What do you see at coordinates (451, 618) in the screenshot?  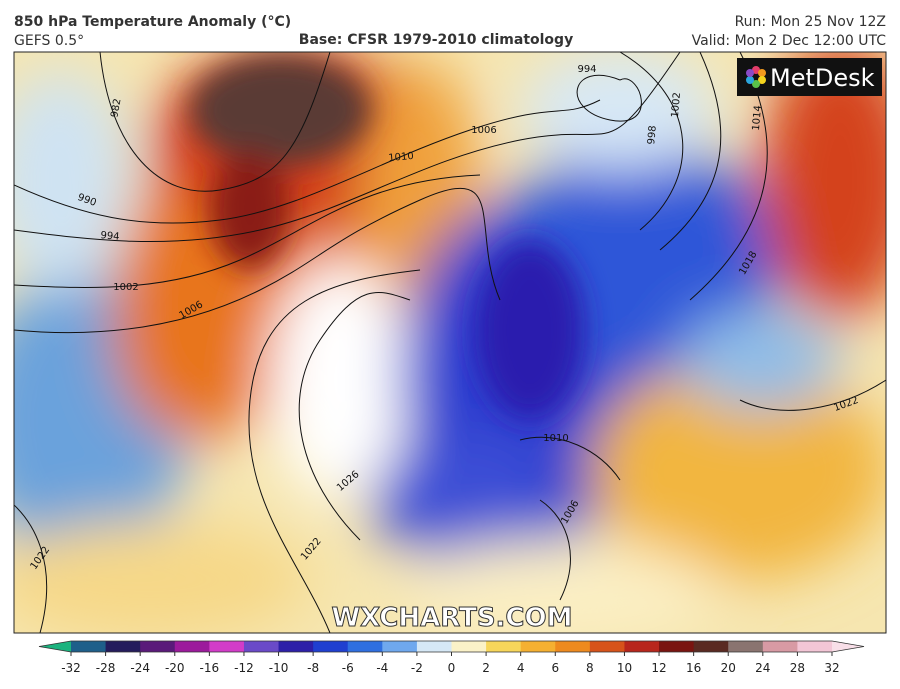 I see `watermark: WXCHARTS.COM` at bounding box center [451, 618].